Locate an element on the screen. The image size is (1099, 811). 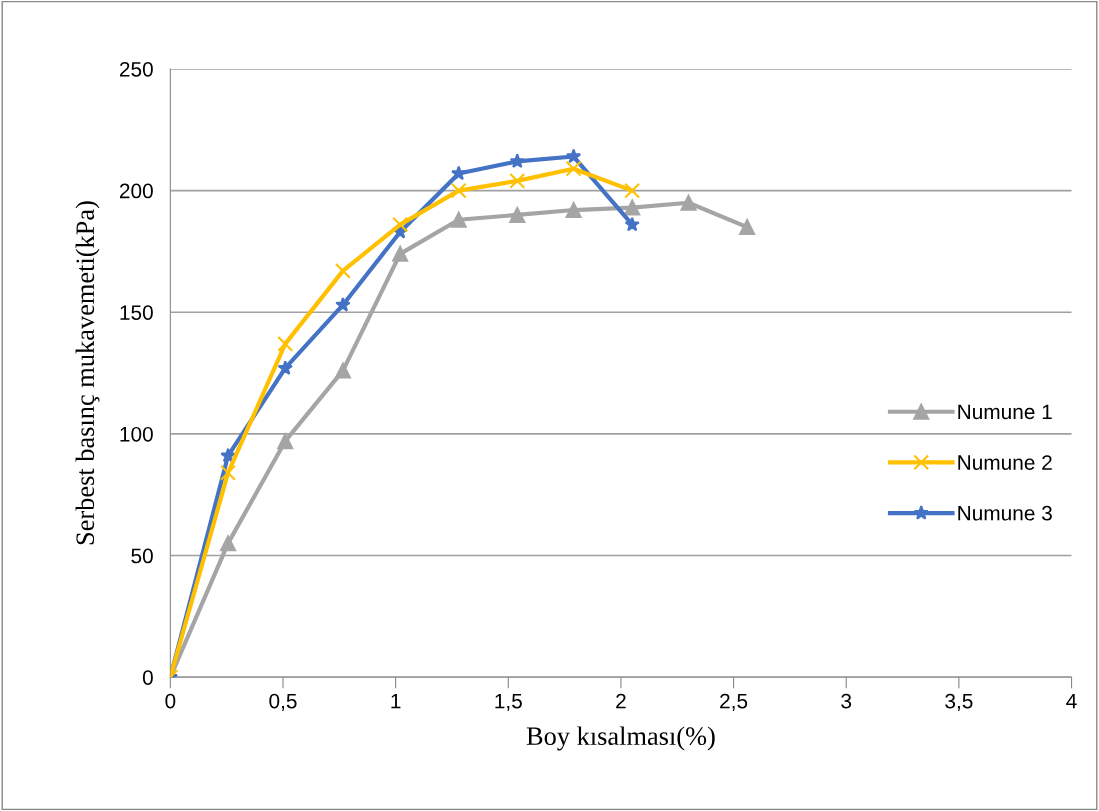
y-tick-label: 0 is located at coordinates (147, 677).